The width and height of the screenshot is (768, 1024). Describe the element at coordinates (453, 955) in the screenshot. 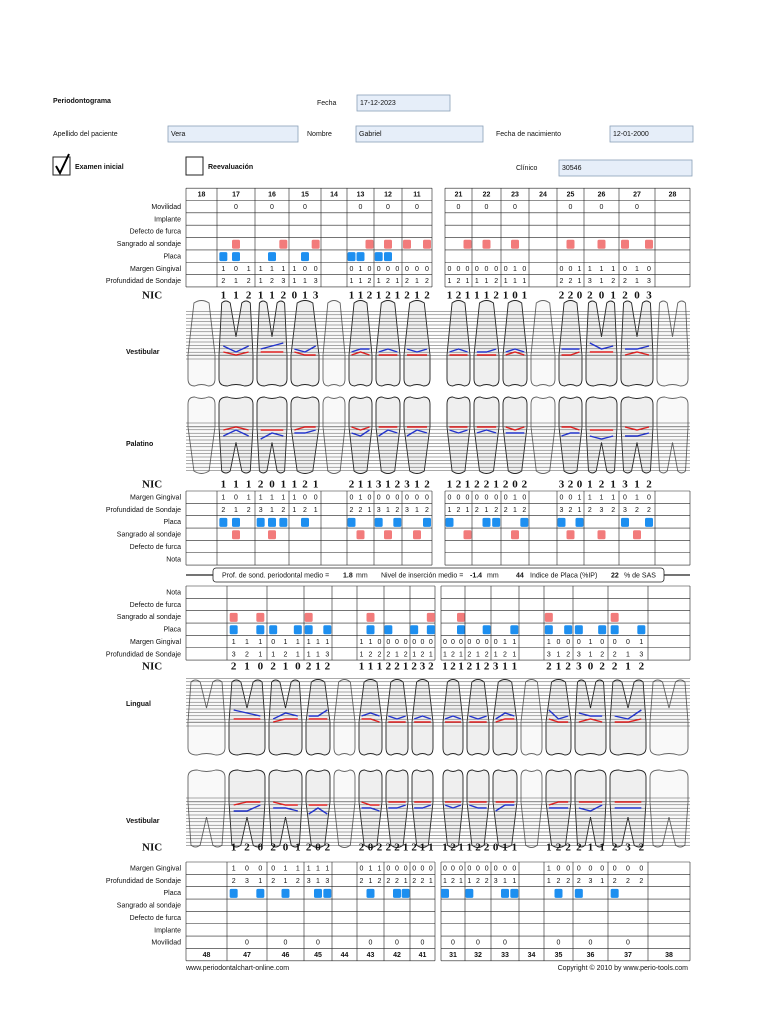

I see `tooth-number: 31` at that location.